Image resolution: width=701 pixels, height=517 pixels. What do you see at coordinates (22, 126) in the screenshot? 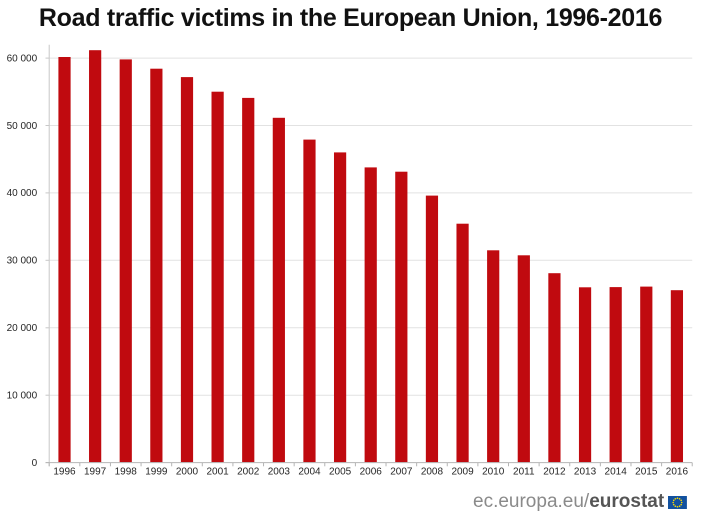
I see `svg-text: 50 000` at bounding box center [22, 126].